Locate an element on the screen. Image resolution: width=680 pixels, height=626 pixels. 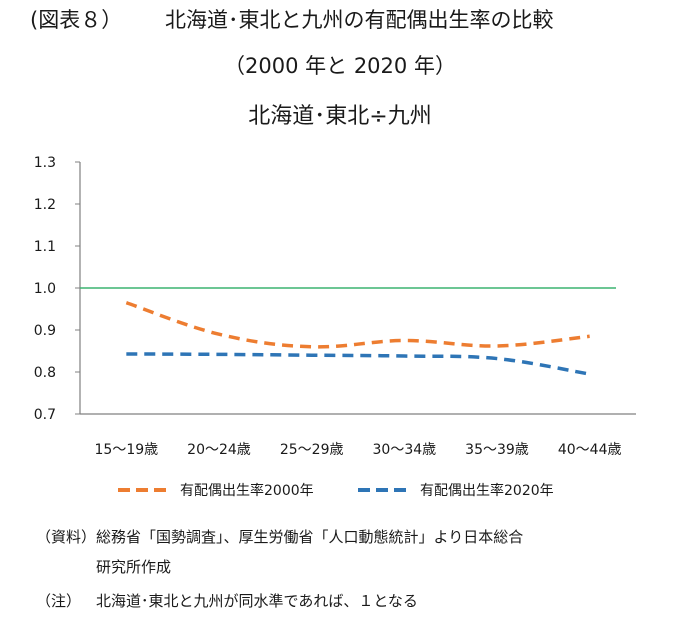
note-text: 北海道･東北と九州が同水準であれば、１となる is located at coordinates (257, 601).